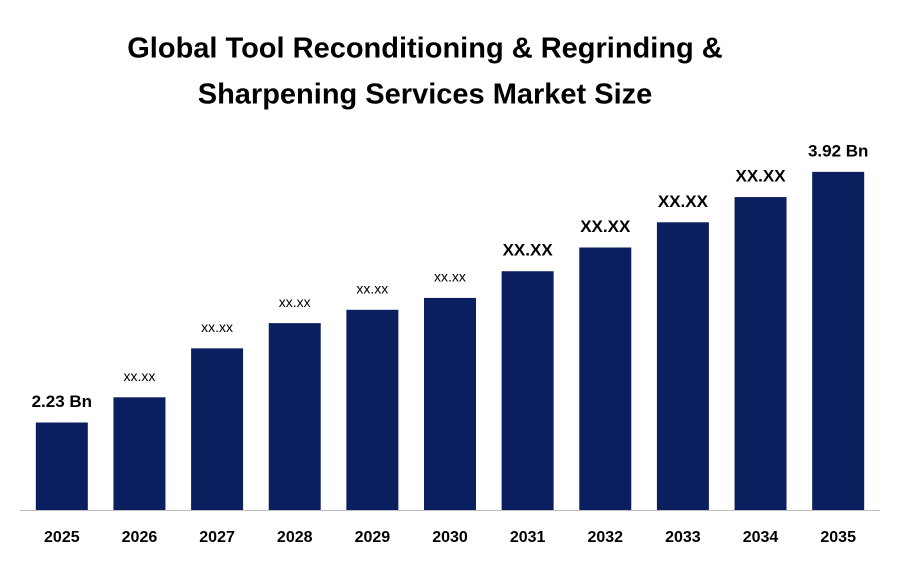 The height and width of the screenshot is (563, 900). Describe the element at coordinates (140, 537) in the screenshot. I see `x-tick-label: 2026` at that location.